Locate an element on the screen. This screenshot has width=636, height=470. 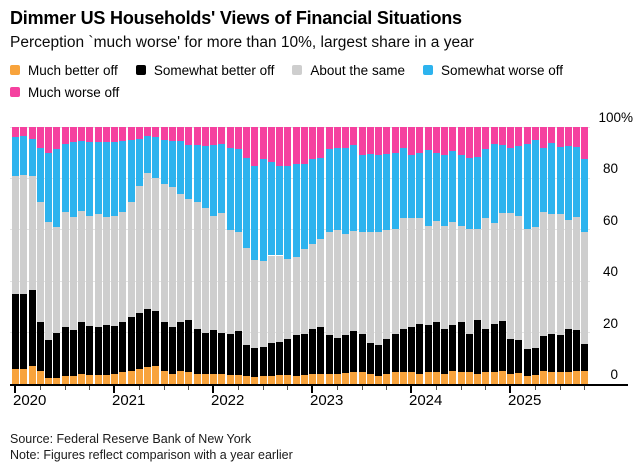
y-tick-label: 100% is located at coordinates (615, 117).